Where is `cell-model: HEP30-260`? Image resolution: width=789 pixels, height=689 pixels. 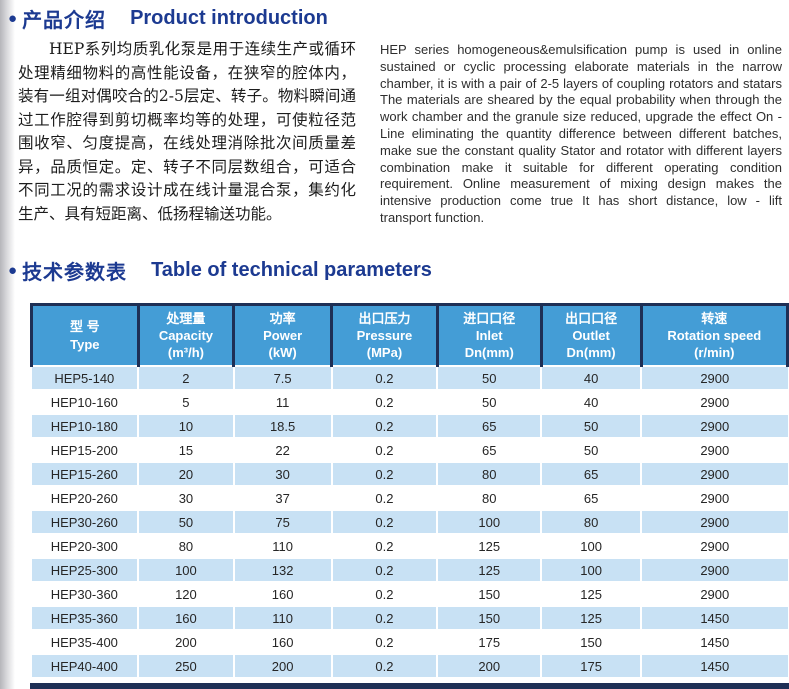
cell-model: HEP30-260 is located at coordinates (85, 522).